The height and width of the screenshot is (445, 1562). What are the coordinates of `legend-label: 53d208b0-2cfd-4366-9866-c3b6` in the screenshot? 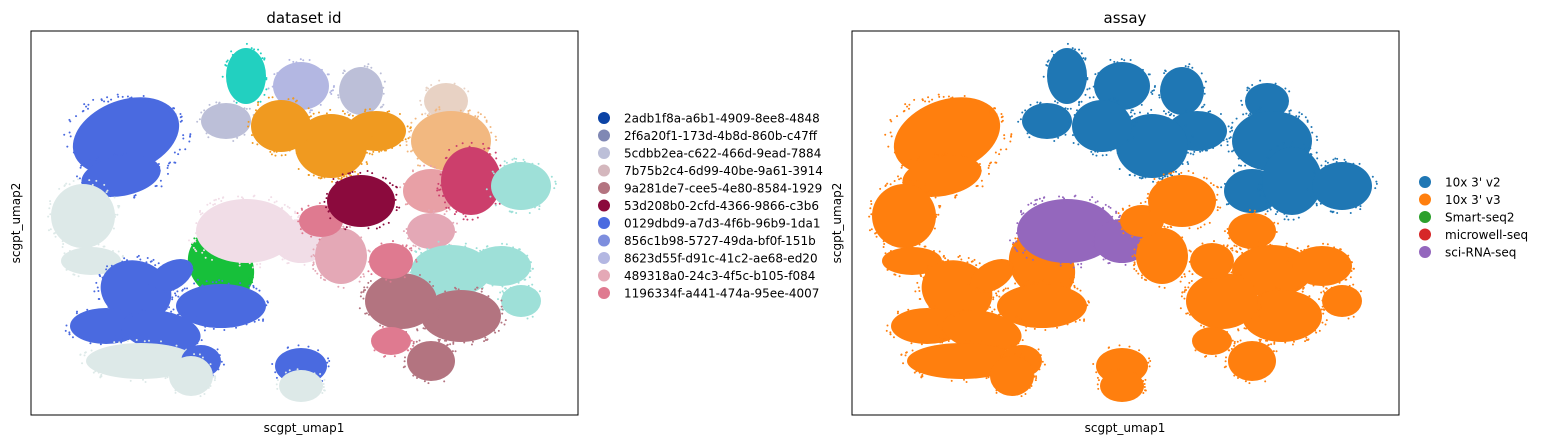 It's located at (721, 206).